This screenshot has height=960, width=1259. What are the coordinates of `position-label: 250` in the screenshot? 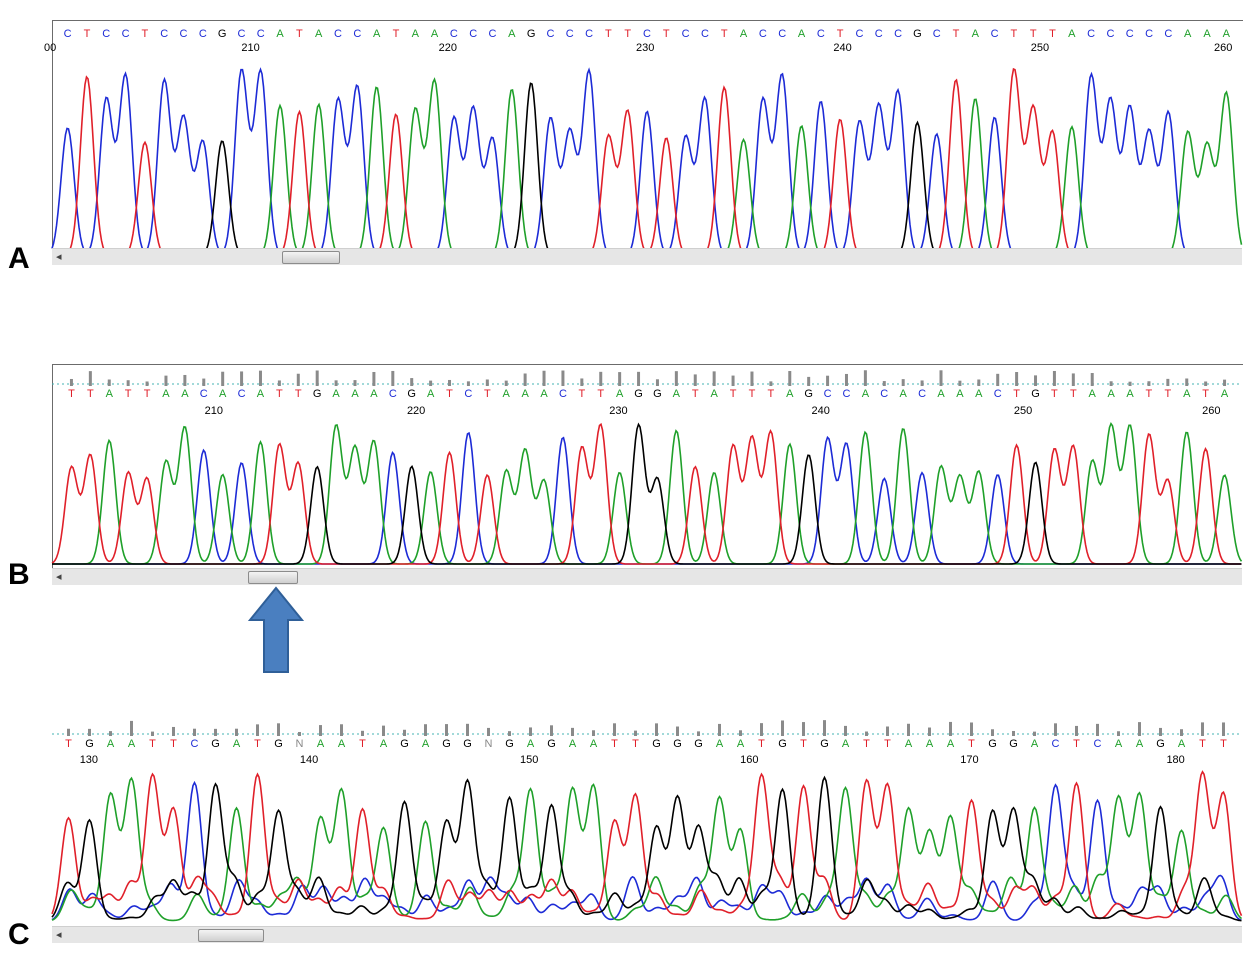 It's located at (1023, 411).